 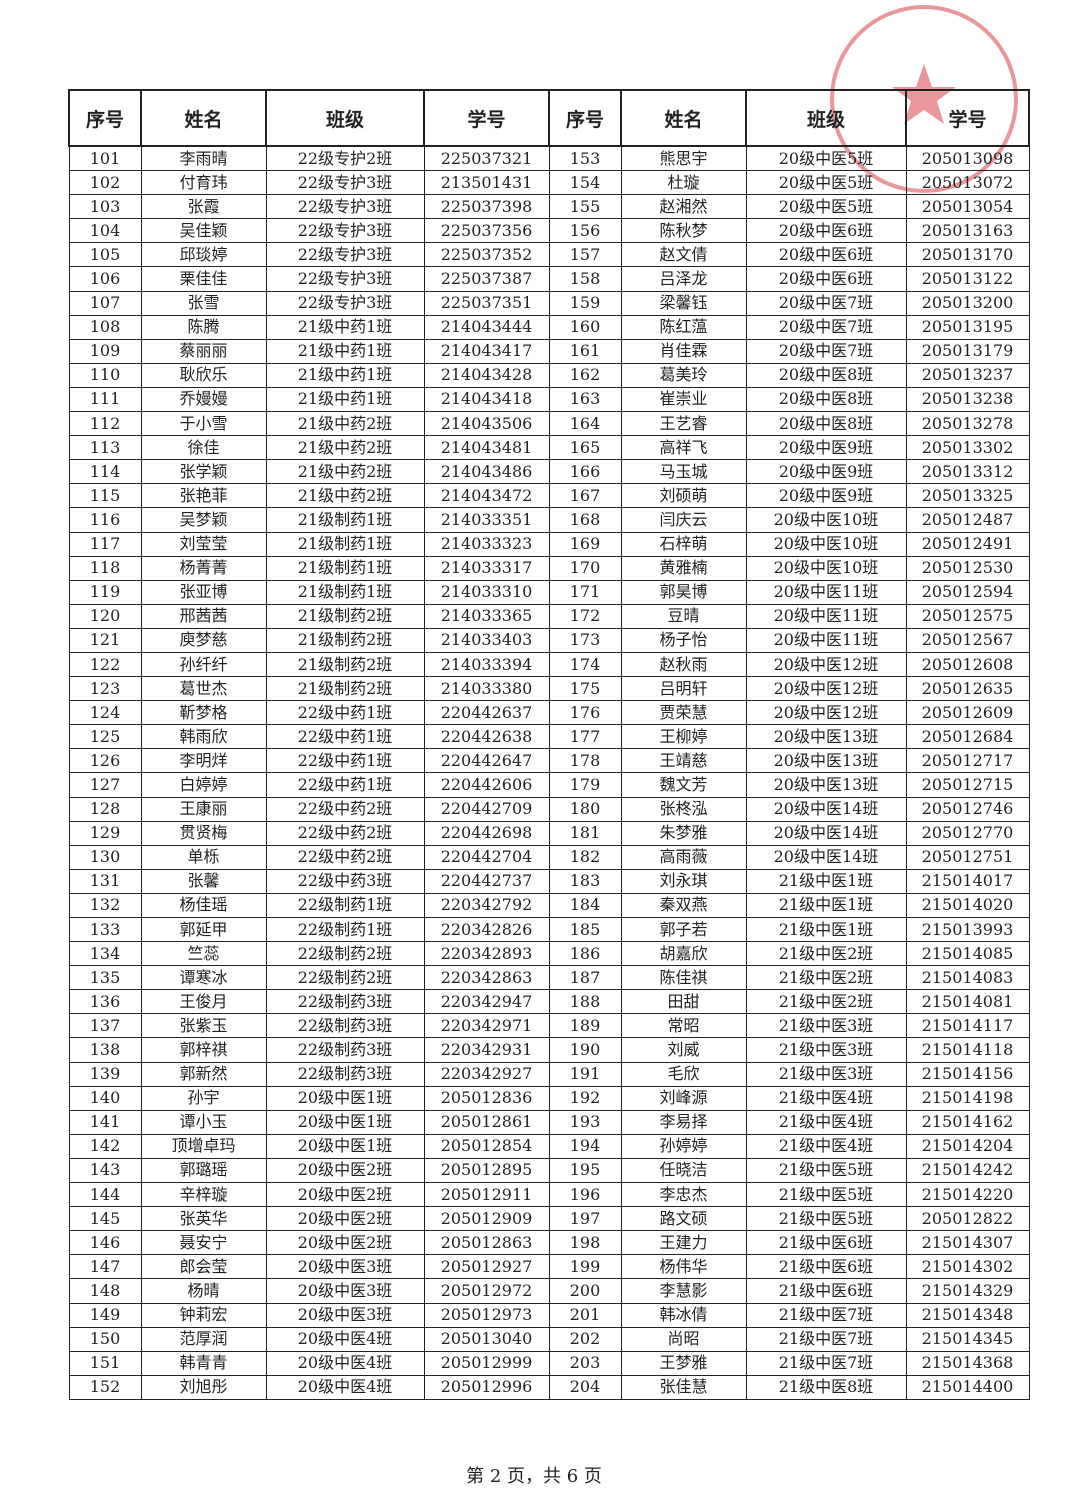 What do you see at coordinates (345, 1219) in the screenshot?
I see `cell-class: 20级中医2班` at bounding box center [345, 1219].